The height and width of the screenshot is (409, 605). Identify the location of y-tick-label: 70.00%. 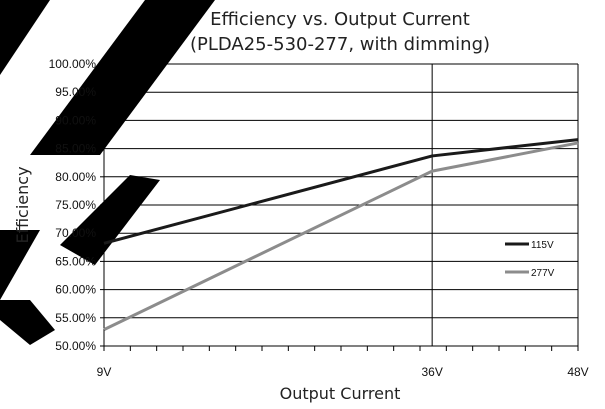
(75, 233).